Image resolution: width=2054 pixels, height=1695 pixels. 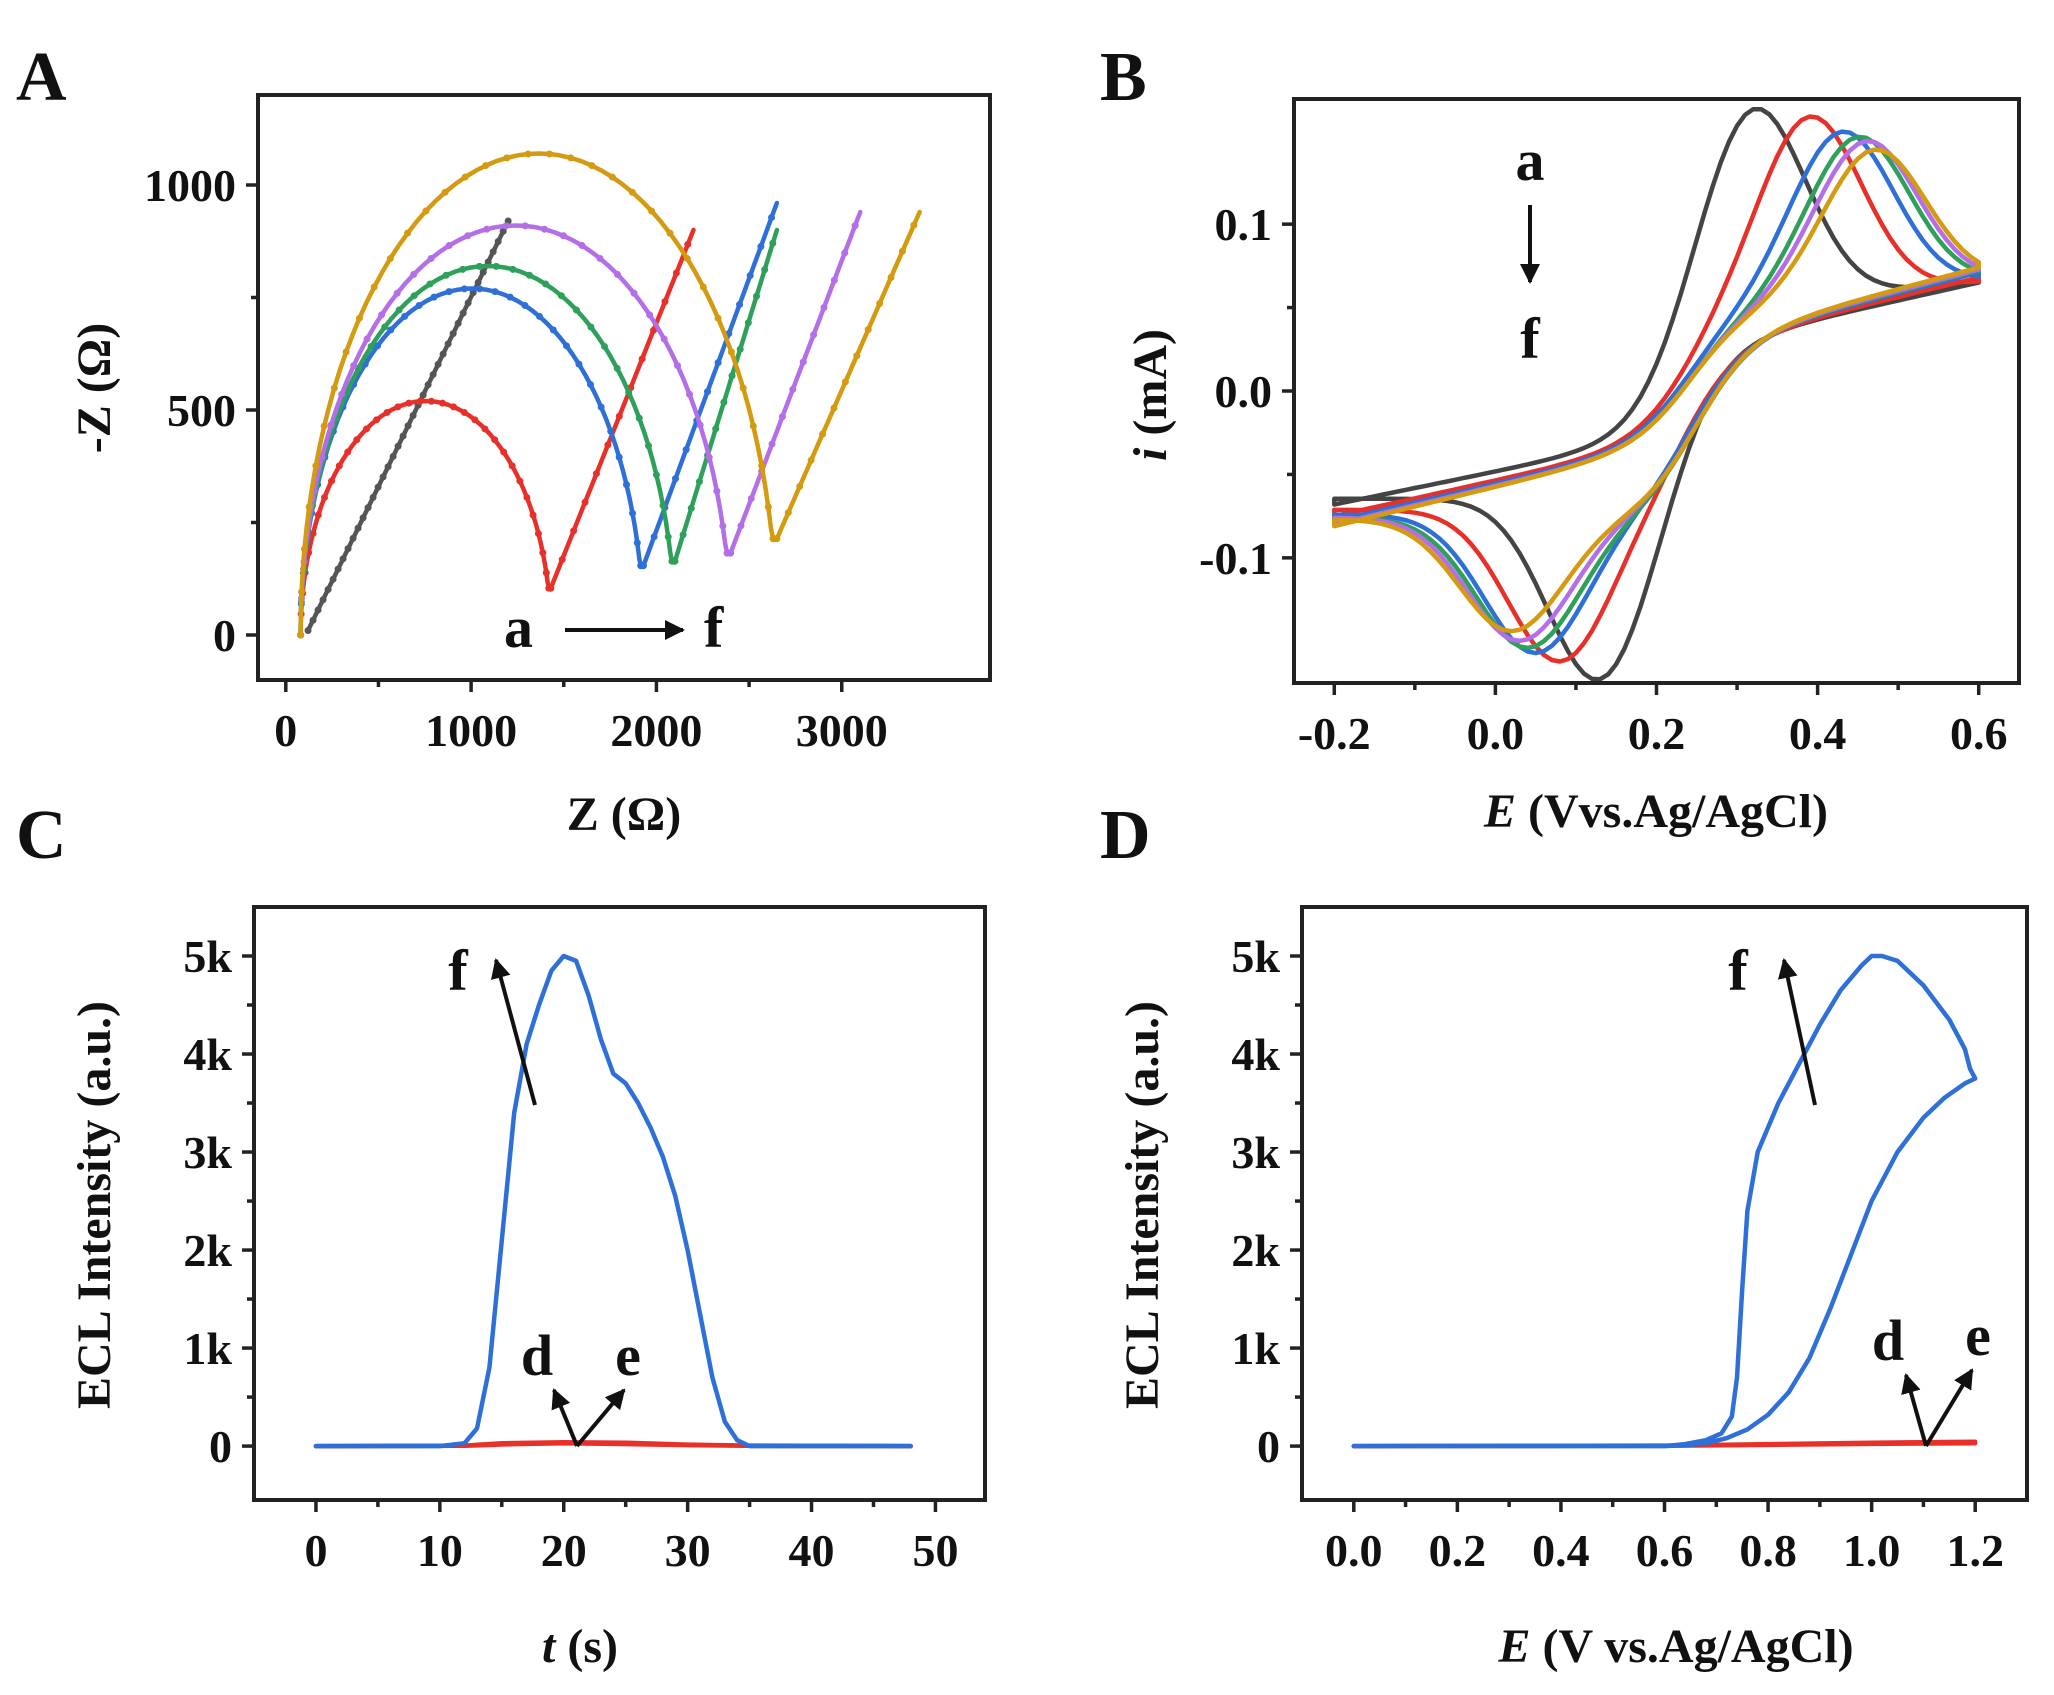 What do you see at coordinates (41, 77) in the screenshot?
I see `panel-letter-a: A` at bounding box center [41, 77].